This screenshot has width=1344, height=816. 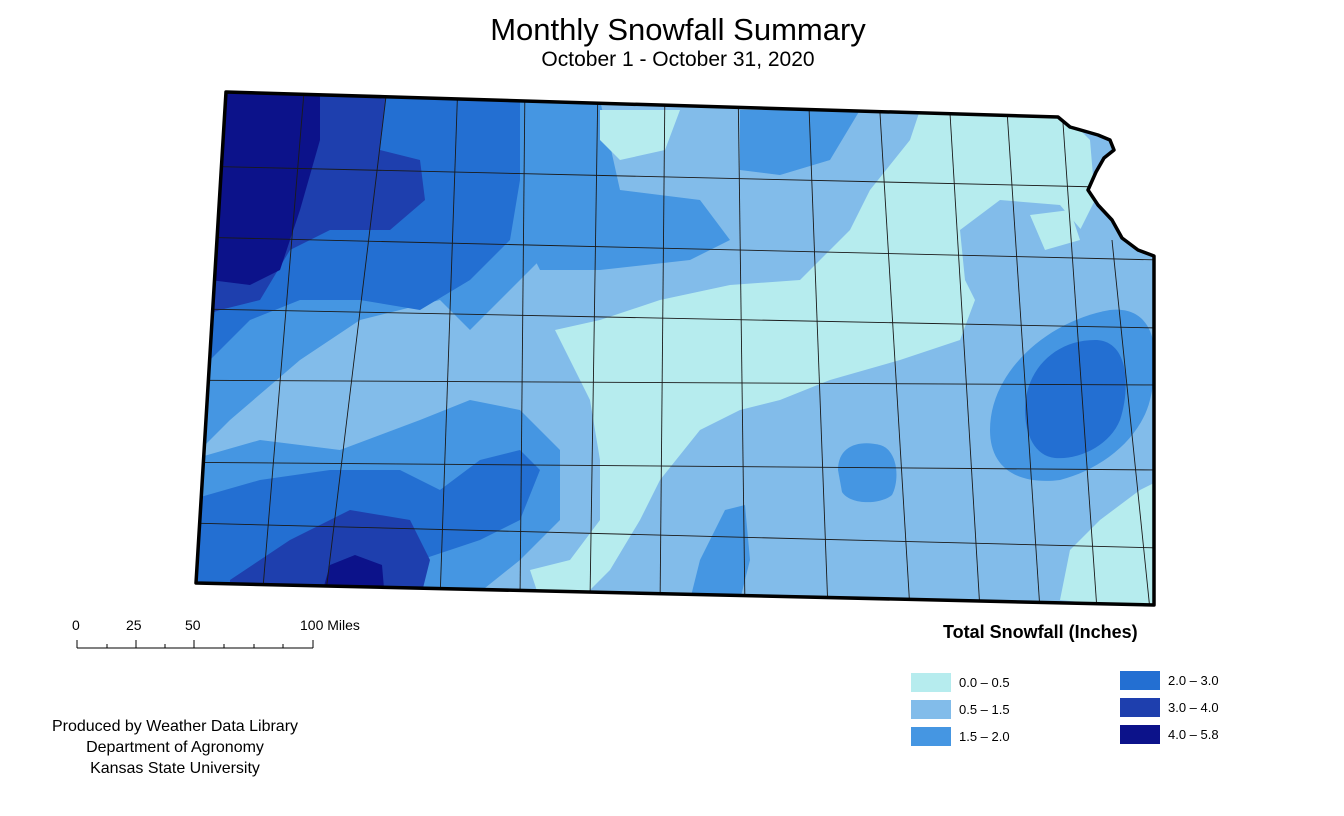 What do you see at coordinates (720, 552) in the screenshot?
I see `zone-1.5-2.0-south` at bounding box center [720, 552].